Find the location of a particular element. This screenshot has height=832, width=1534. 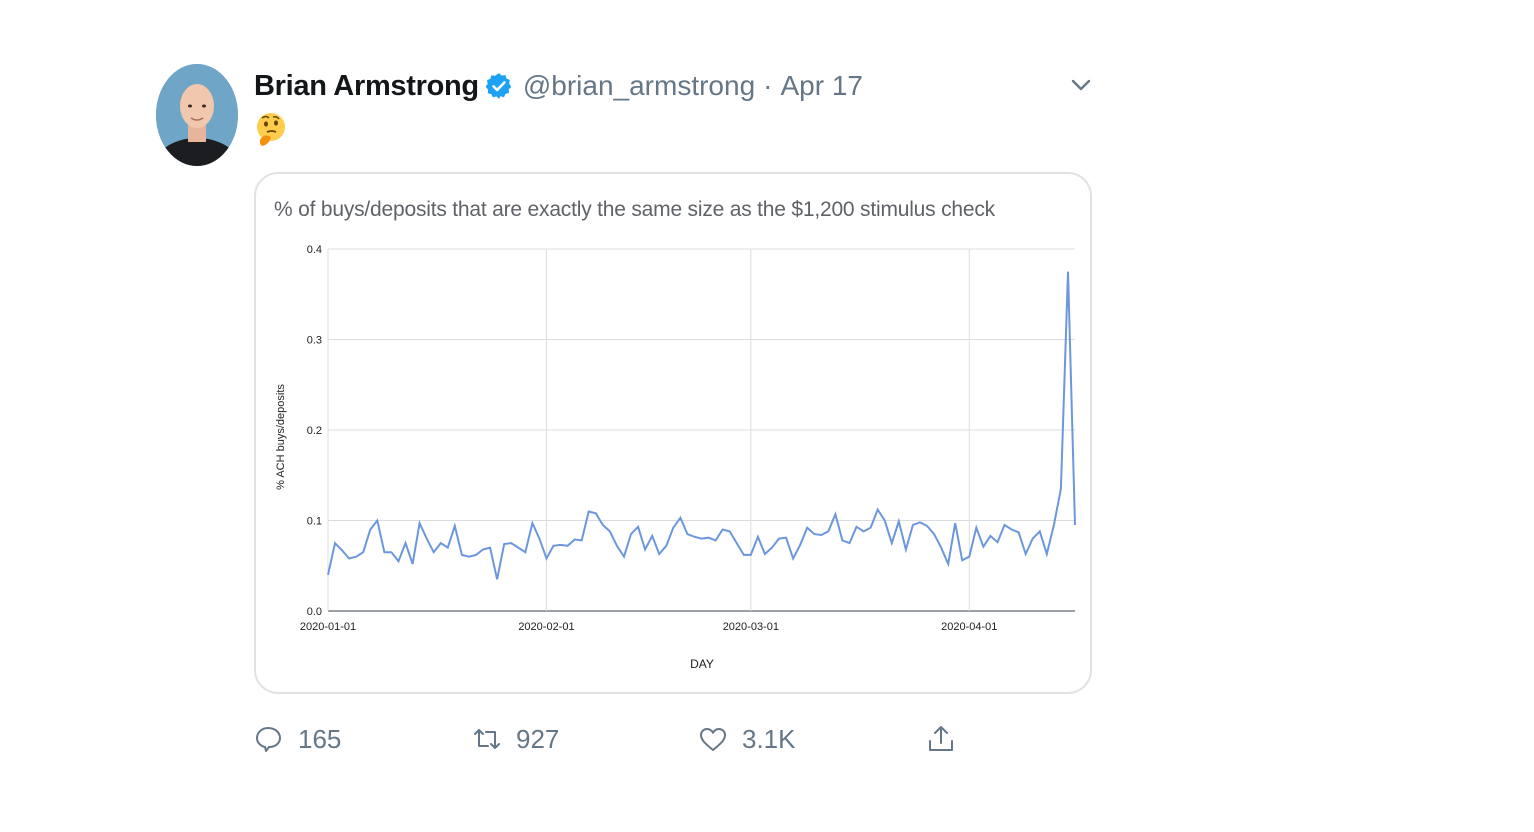

reply-button: 165 is located at coordinates (297, 739).